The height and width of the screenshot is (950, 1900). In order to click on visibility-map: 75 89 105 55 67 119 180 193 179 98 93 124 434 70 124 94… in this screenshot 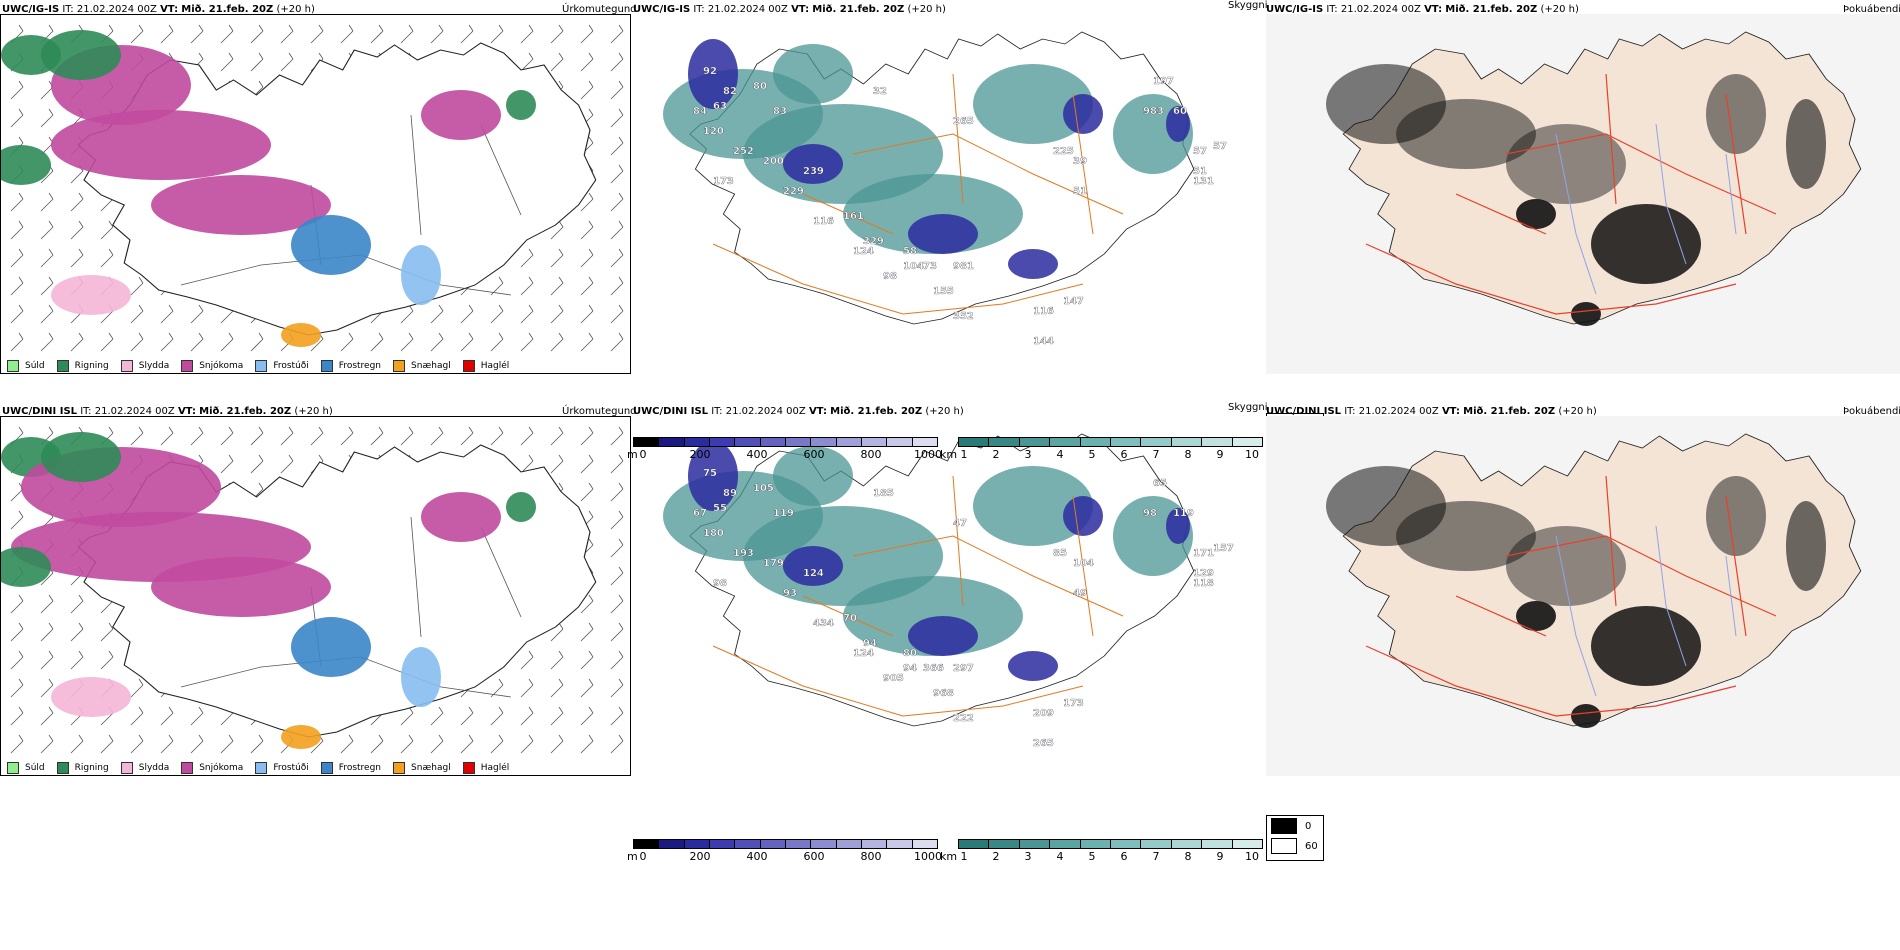, I will do `click(948, 596)`.